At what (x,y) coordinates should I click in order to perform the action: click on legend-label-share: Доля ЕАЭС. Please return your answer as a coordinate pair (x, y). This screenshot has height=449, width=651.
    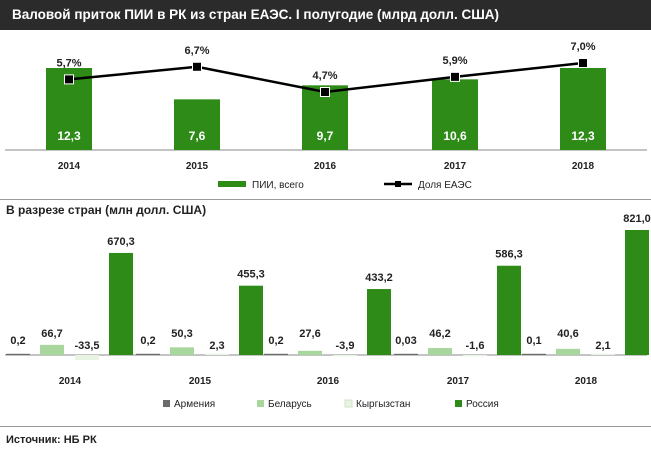
    Looking at the image, I should click on (445, 185).